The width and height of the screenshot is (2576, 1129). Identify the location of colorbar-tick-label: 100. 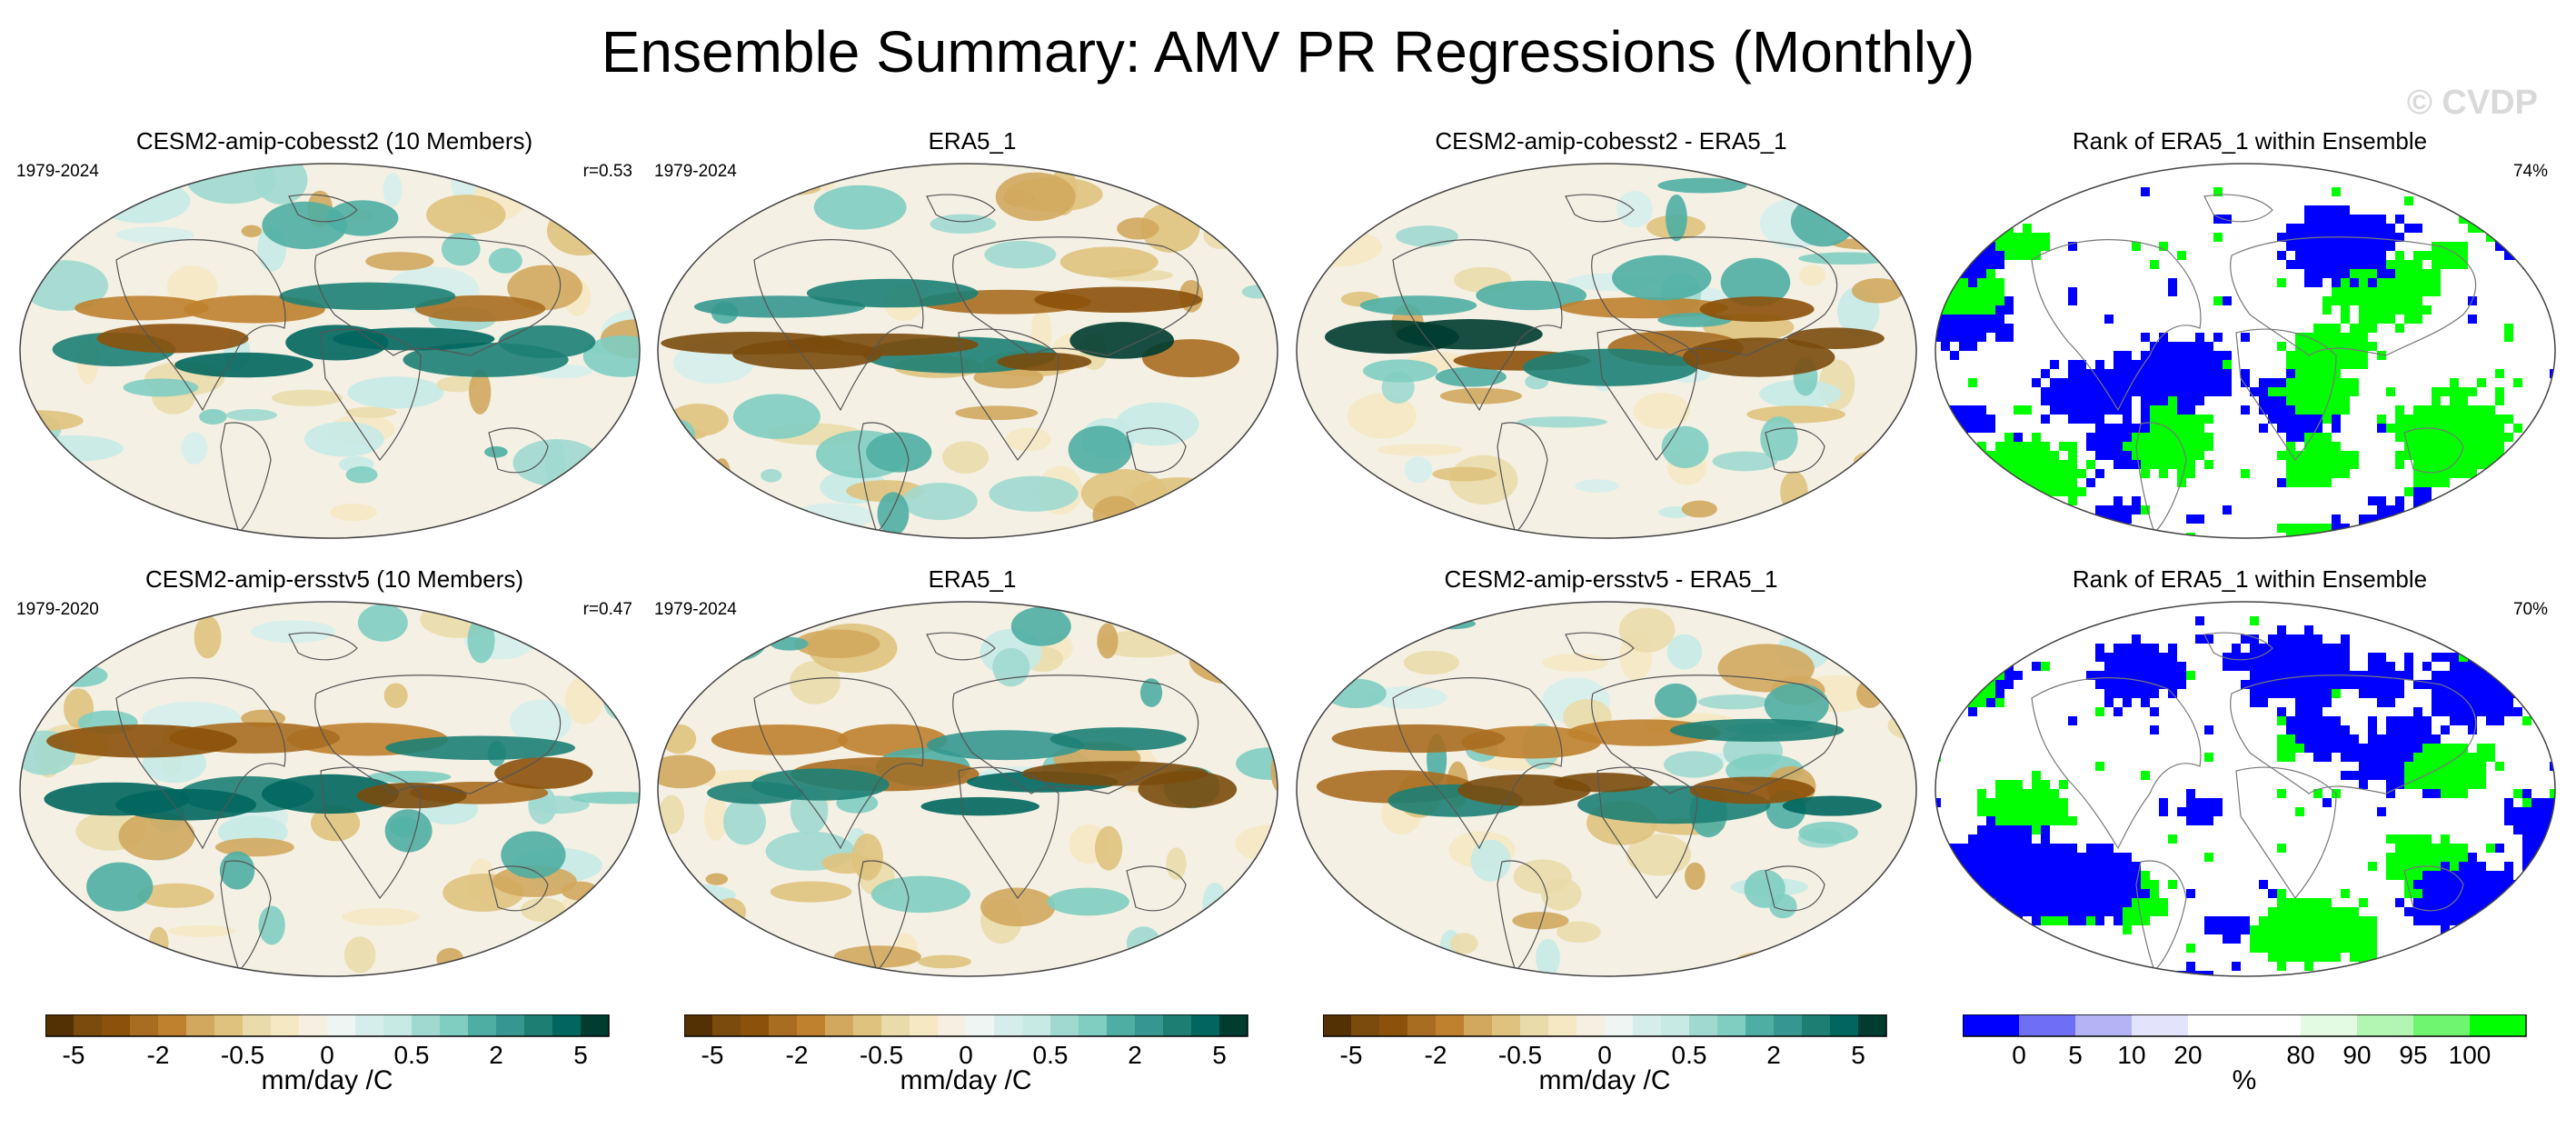
(2470, 1055).